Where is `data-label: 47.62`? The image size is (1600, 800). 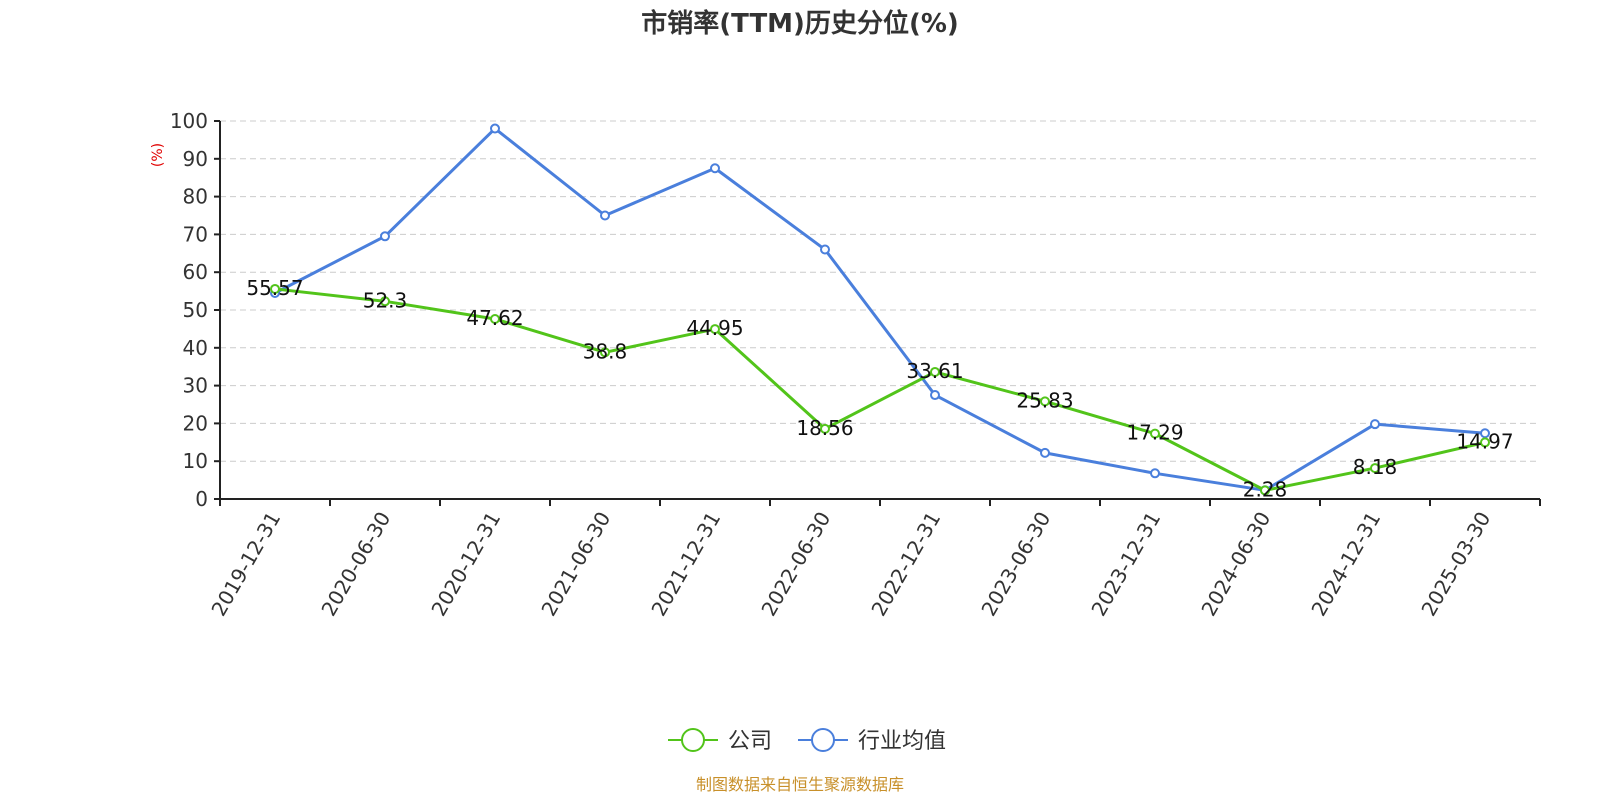 data-label: 47.62 is located at coordinates (494, 318).